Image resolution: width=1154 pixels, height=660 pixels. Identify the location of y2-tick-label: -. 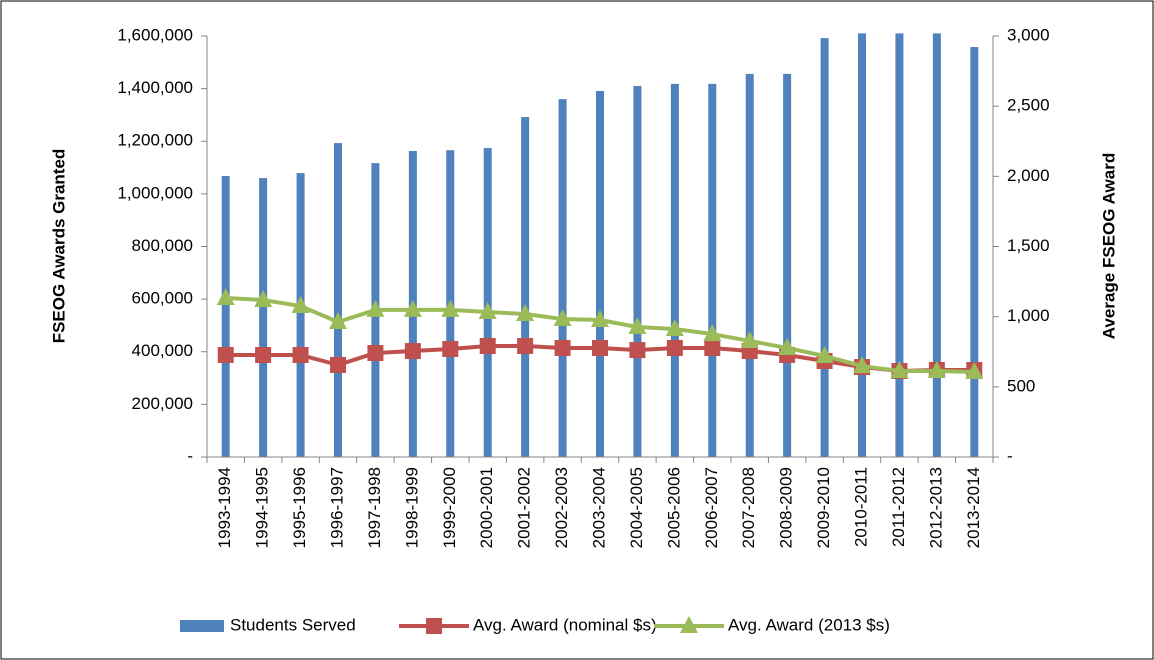
(1010, 455).